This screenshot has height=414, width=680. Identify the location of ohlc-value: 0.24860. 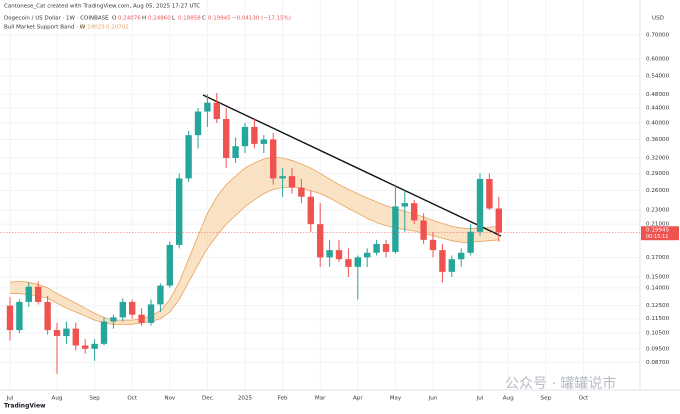
(159, 19).